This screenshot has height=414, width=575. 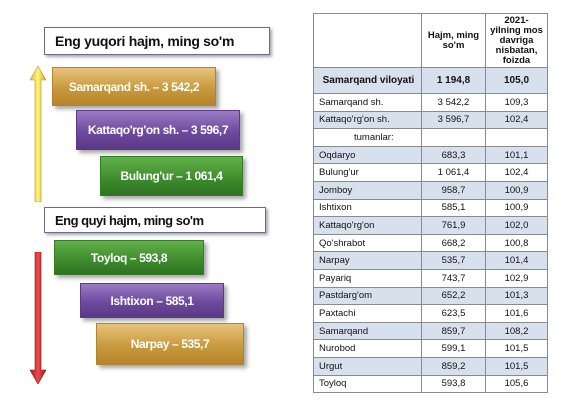 What do you see at coordinates (516, 102) in the screenshot?
I see `row-percent: 109,3` at bounding box center [516, 102].